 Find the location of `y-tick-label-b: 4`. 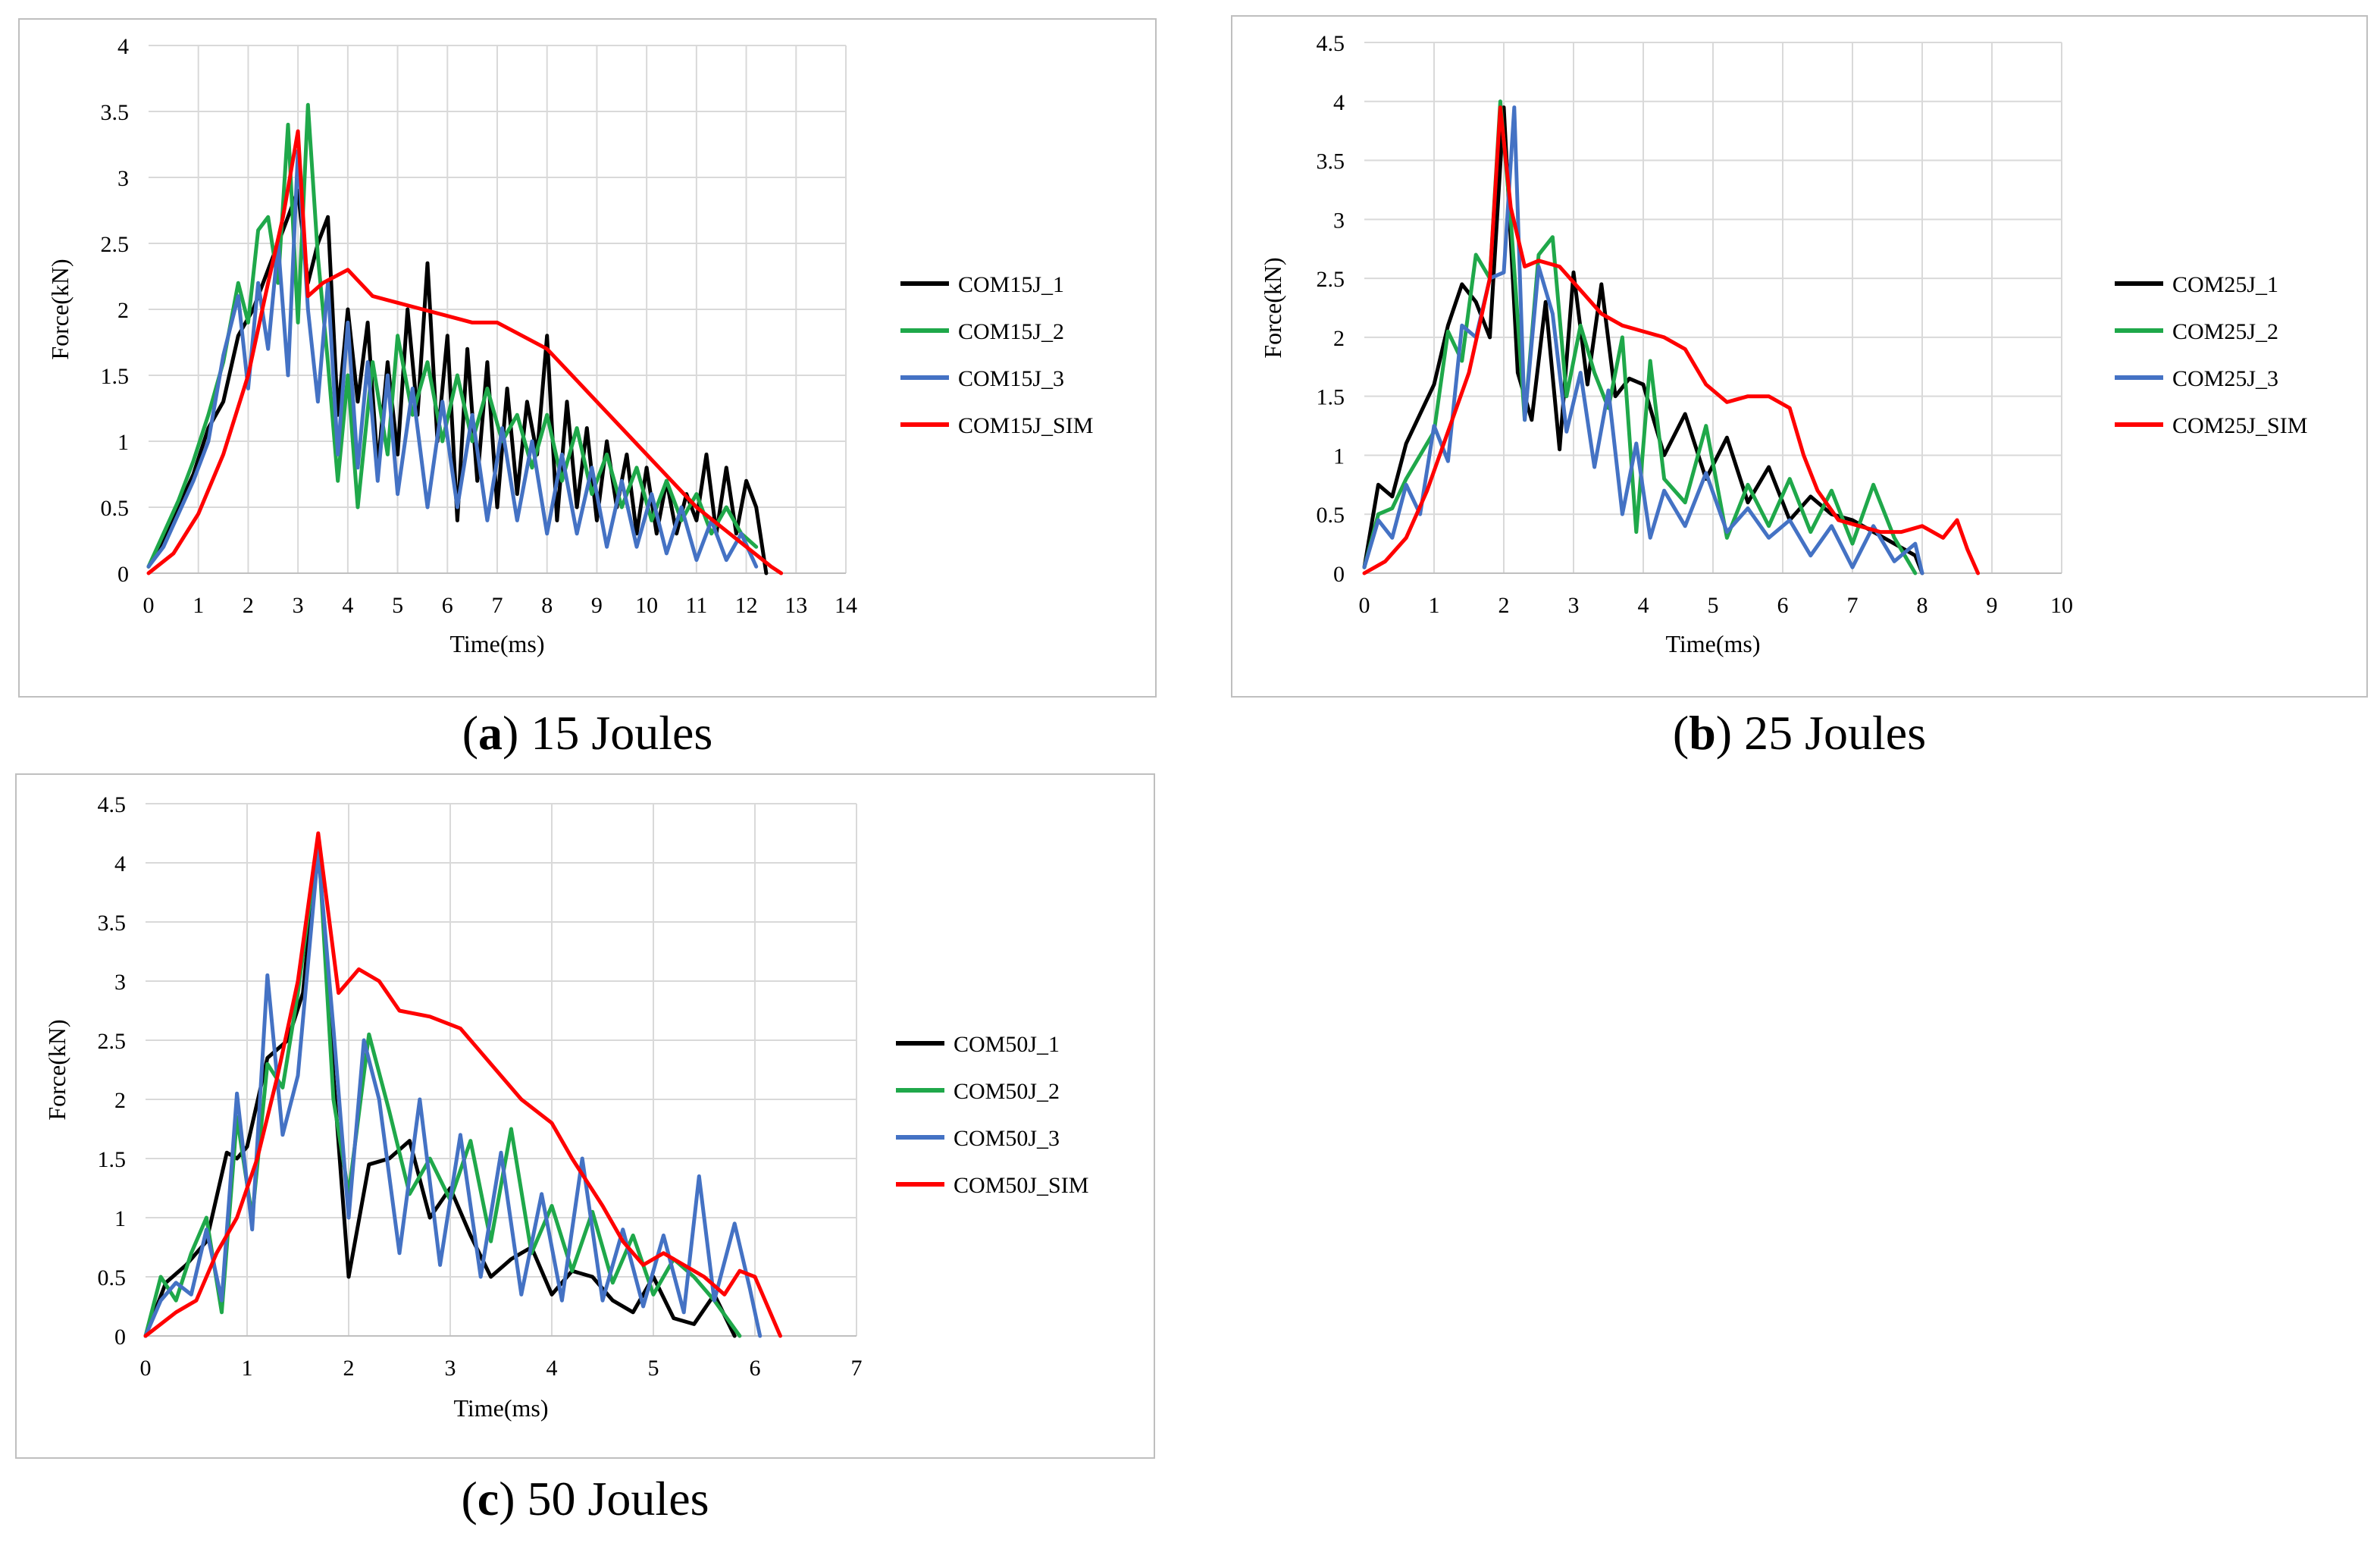

y-tick-label-b: 4 is located at coordinates (1339, 103).